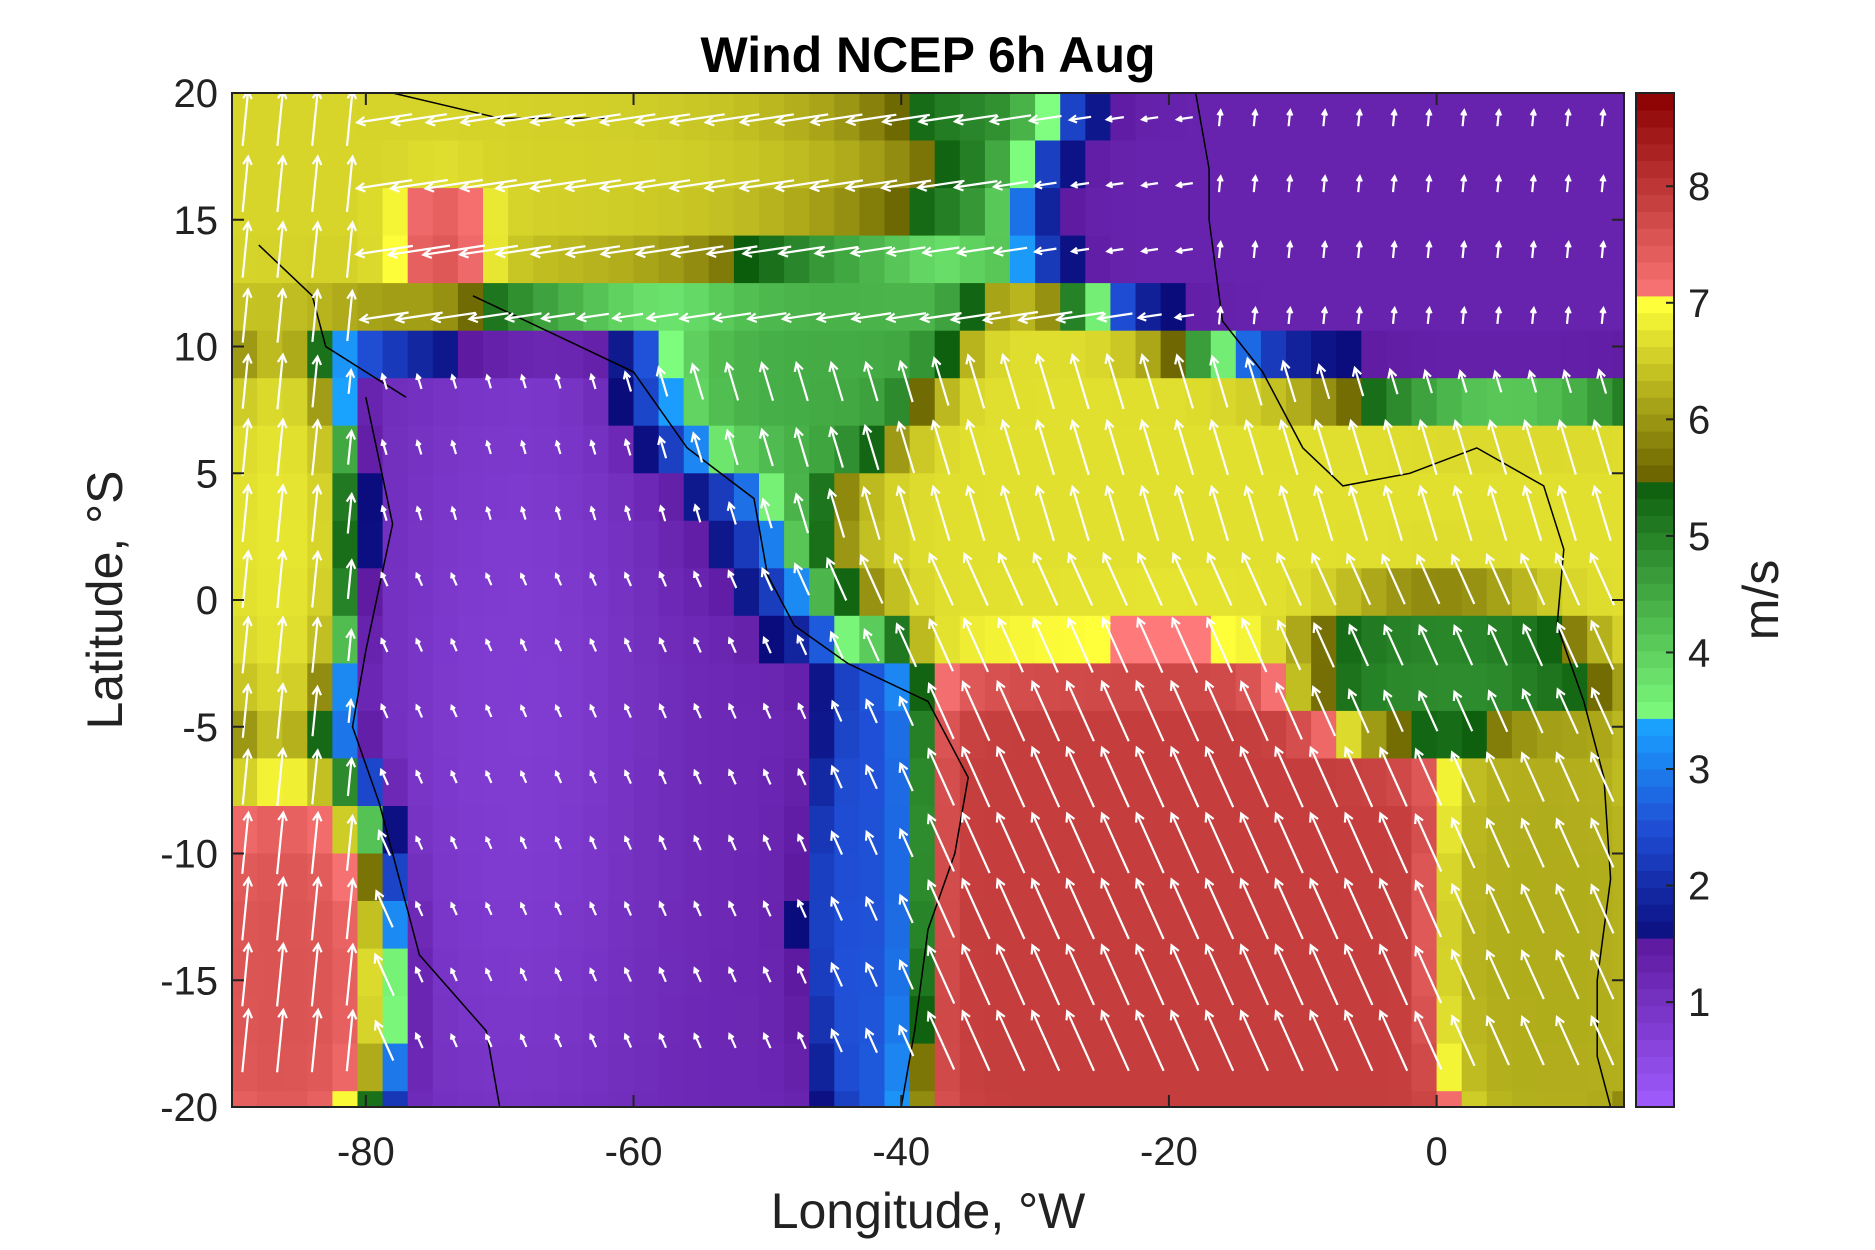  I want to click on x-tick-label: 0, so click(1436, 1152).